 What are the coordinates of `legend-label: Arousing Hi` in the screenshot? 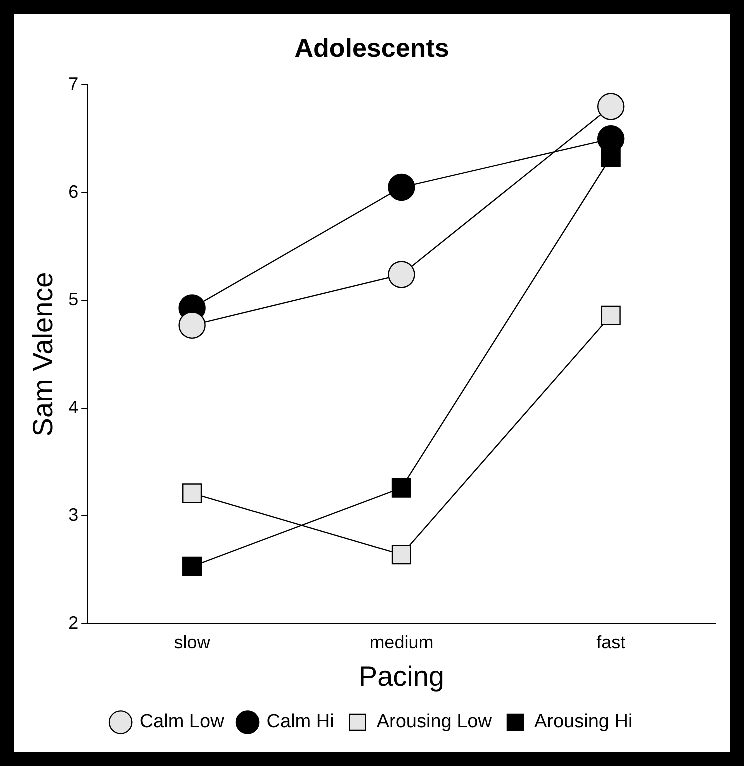 It's located at (583, 722).